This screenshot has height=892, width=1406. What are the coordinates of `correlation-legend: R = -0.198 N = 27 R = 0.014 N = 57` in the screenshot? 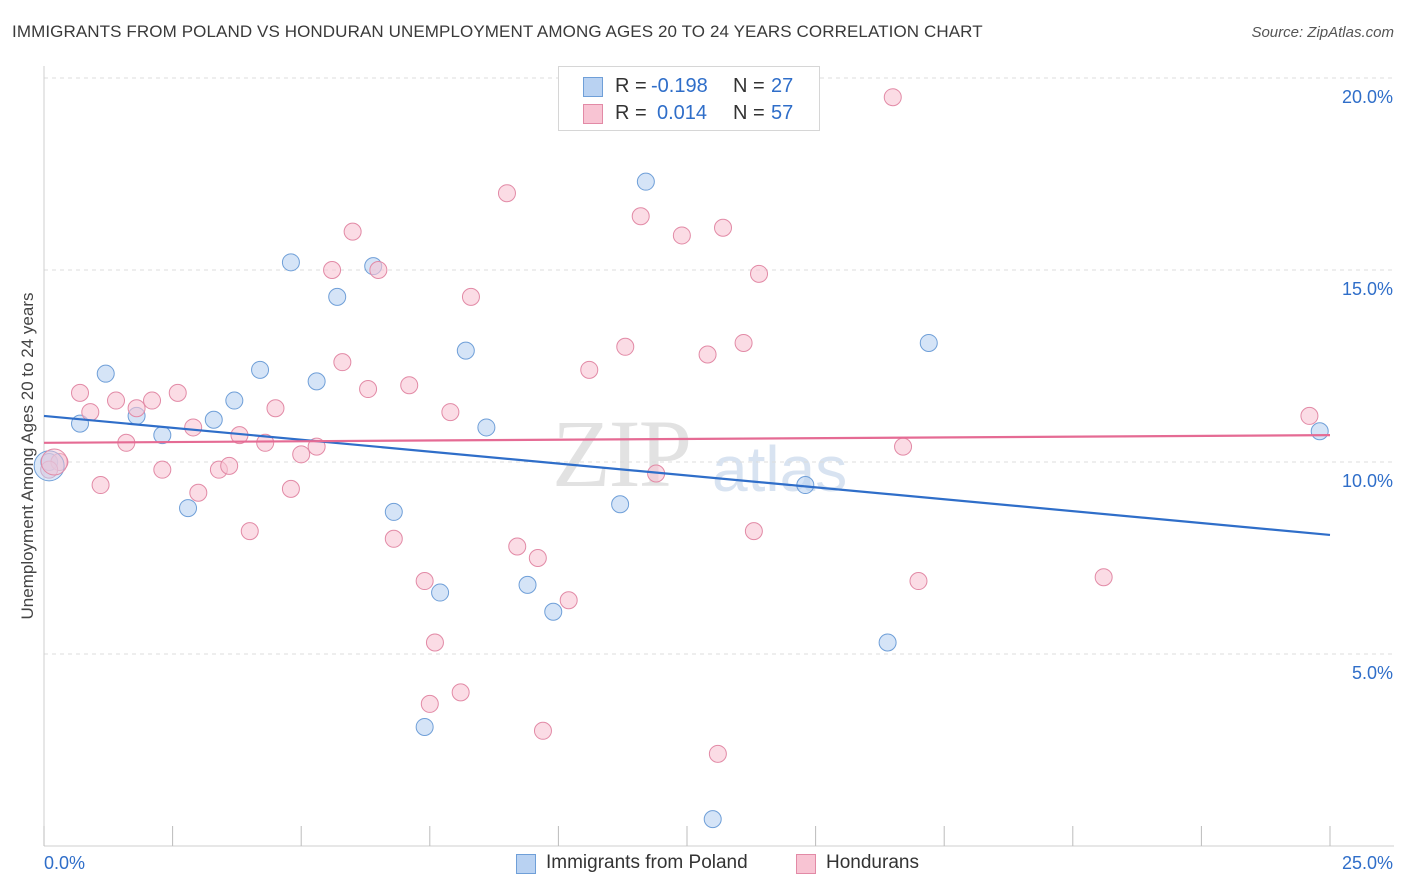 It's located at (689, 98).